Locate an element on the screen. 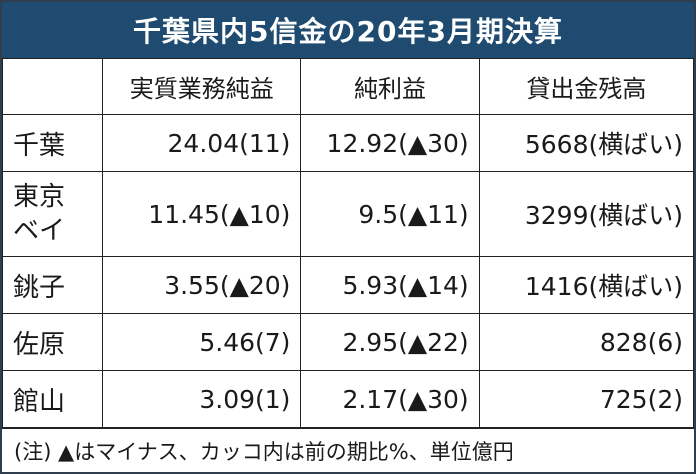 This screenshot has width=696, height=474. table-row: 千葉 24.04(11) 12.92(▲30) 5668(横ばい) is located at coordinates (348, 143).